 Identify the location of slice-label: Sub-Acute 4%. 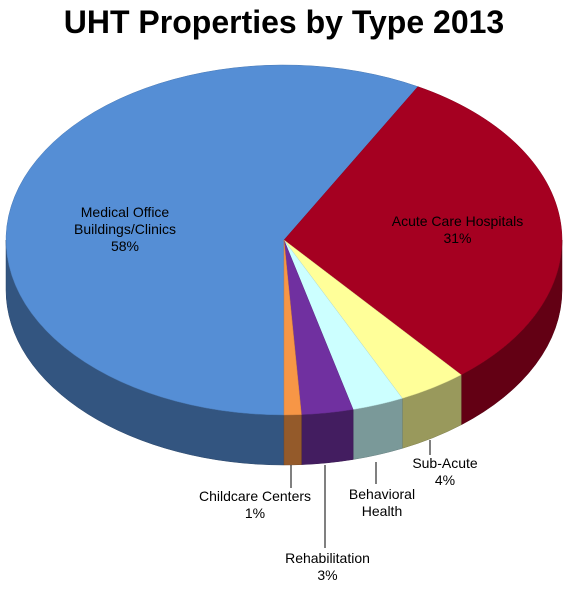
(445, 472).